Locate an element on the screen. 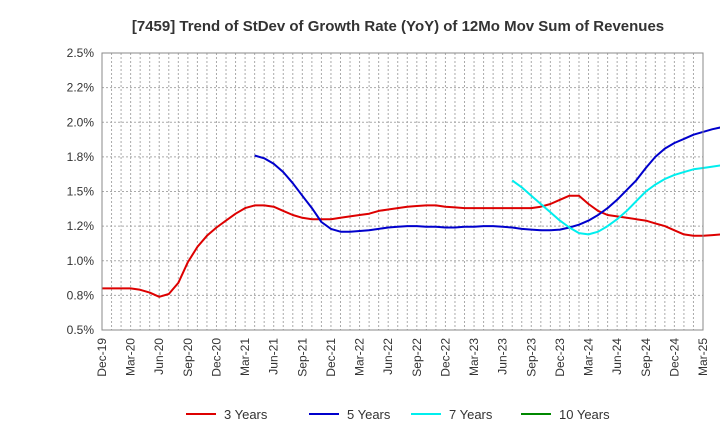 The width and height of the screenshot is (720, 440). y-tick-label: 2.0% is located at coordinates (81, 122).